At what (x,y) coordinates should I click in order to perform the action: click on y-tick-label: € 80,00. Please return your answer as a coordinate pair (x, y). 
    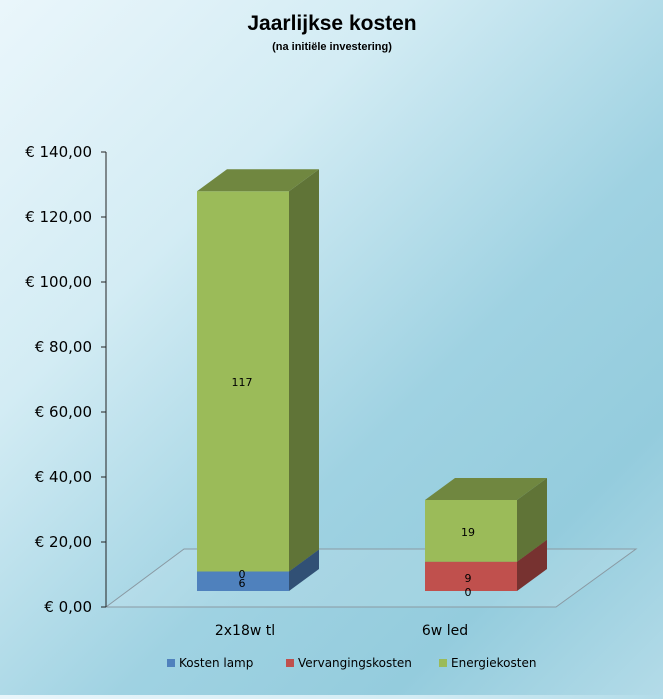
    Looking at the image, I should click on (63, 347).